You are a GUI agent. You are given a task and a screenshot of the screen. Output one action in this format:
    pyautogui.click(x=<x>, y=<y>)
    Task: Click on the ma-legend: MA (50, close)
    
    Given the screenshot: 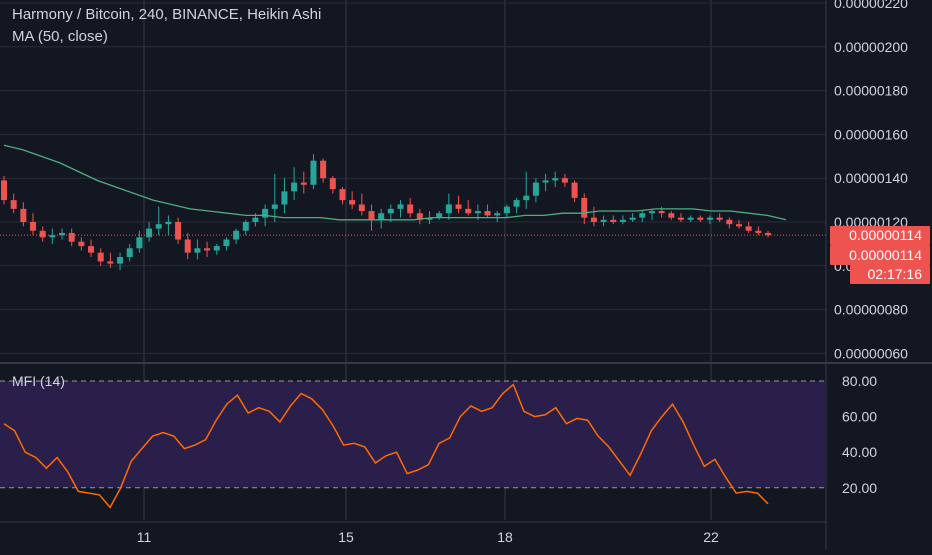 What is the action you would take?
    pyautogui.click(x=60, y=36)
    